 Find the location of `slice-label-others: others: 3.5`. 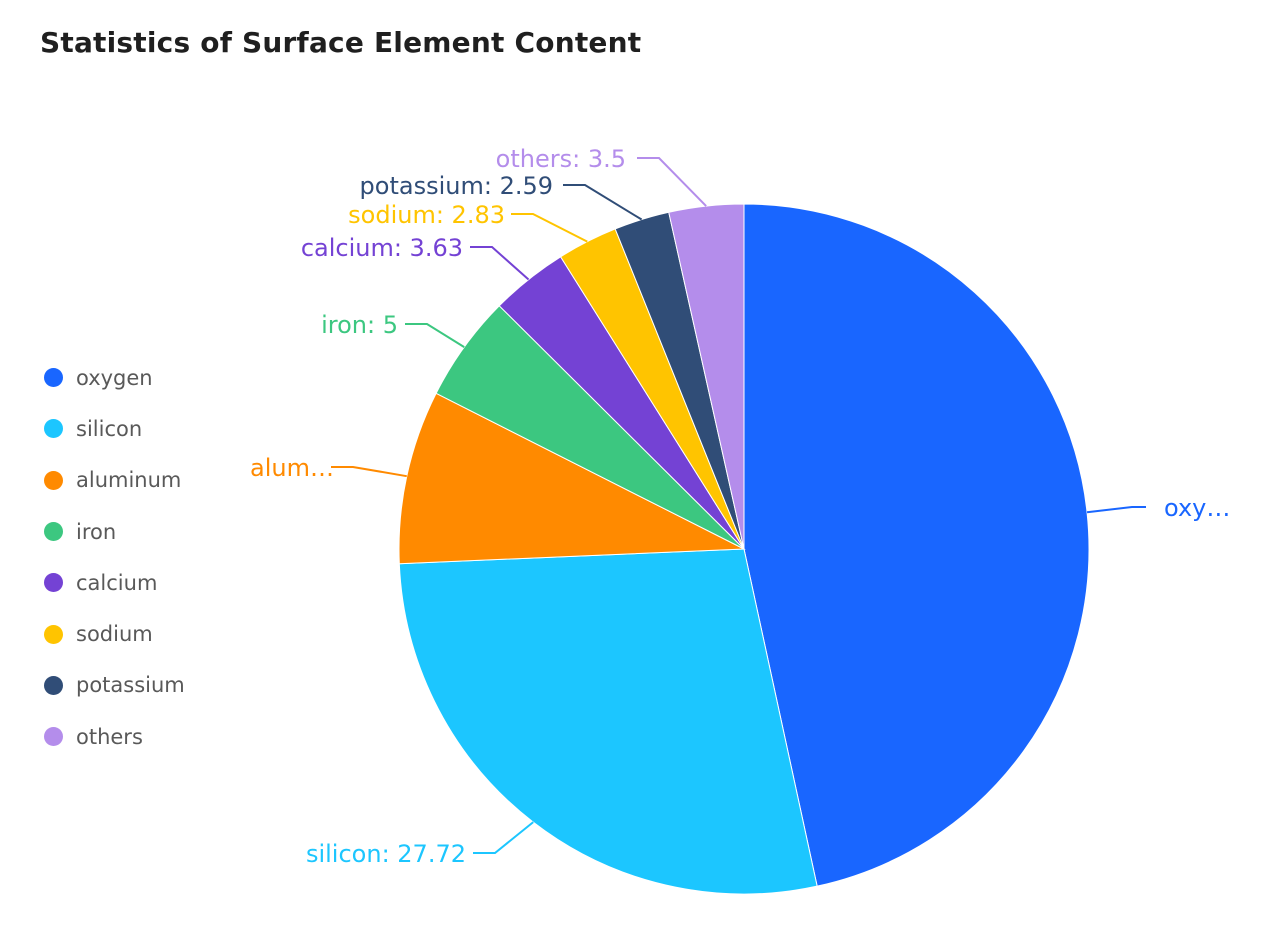

slice-label-others: others: 3.5 is located at coordinates (561, 159).